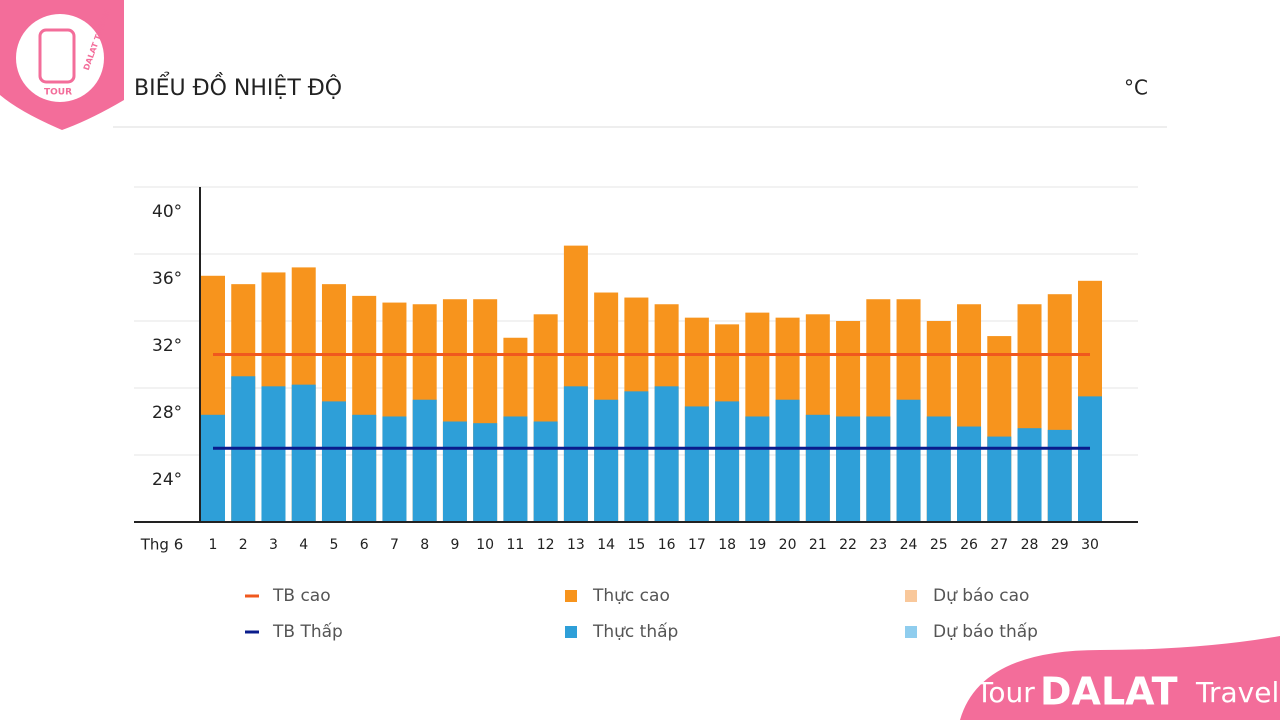  I want to click on unit-label: °C, so click(1136, 88).